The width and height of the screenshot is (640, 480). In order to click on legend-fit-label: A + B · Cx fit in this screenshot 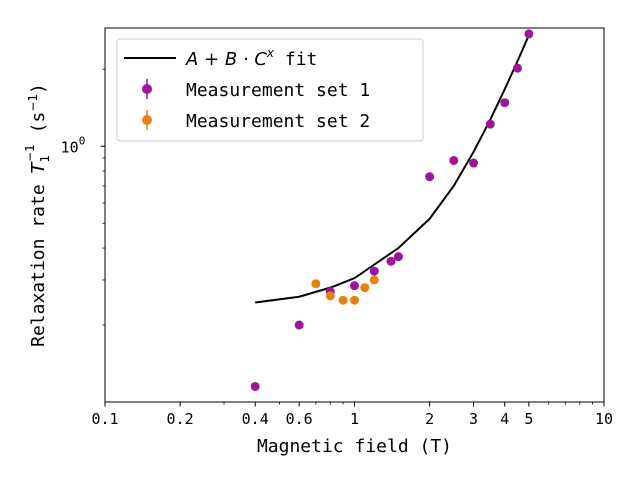, I will do `click(251, 58)`.